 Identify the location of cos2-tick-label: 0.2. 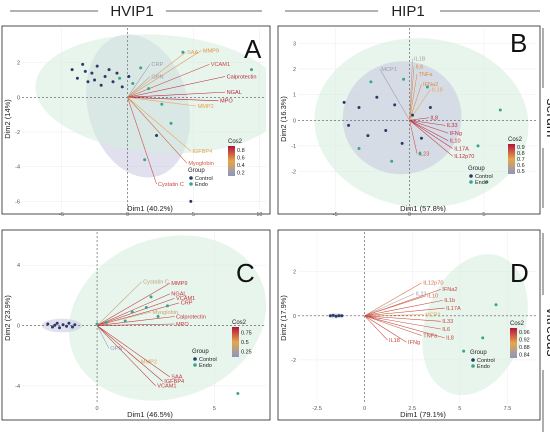
(241, 173).